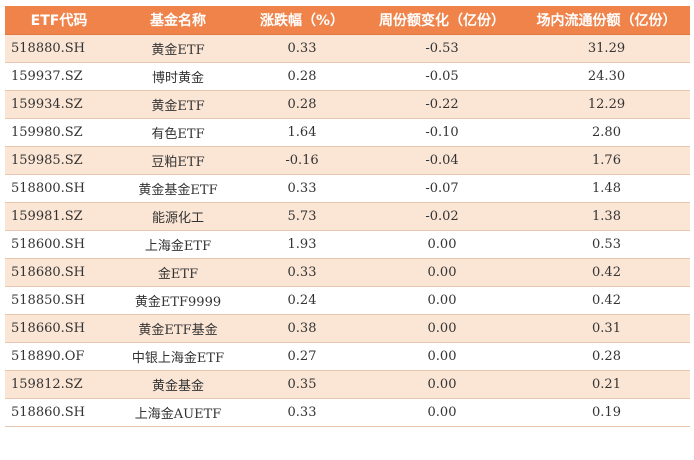 The height and width of the screenshot is (460, 694). What do you see at coordinates (606, 216) in the screenshot?
I see `cell-floating-shares: 1.38` at bounding box center [606, 216].